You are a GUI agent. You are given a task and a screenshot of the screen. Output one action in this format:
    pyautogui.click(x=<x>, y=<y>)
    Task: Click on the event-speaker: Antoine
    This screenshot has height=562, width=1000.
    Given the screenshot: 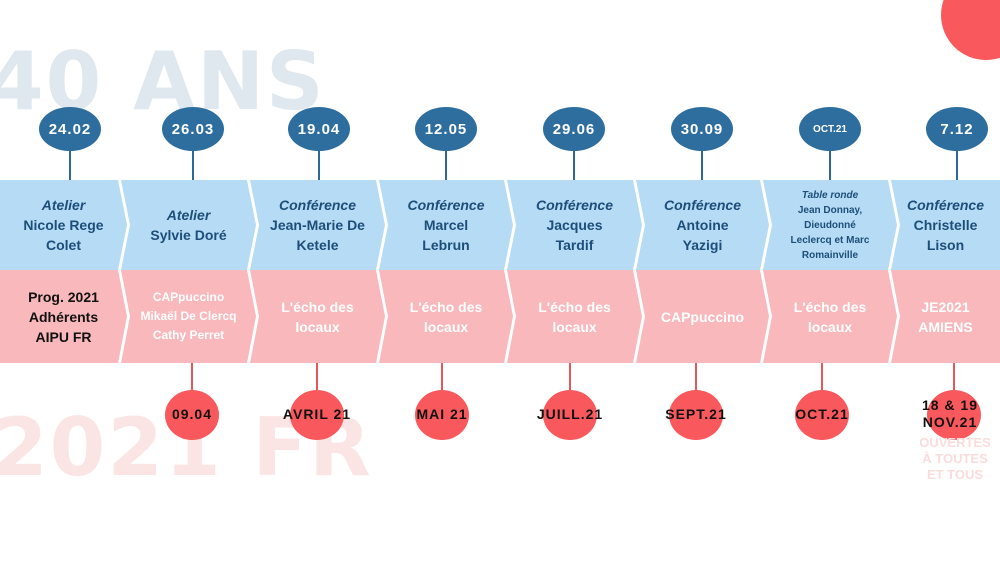 What is the action you would take?
    pyautogui.click(x=702, y=224)
    